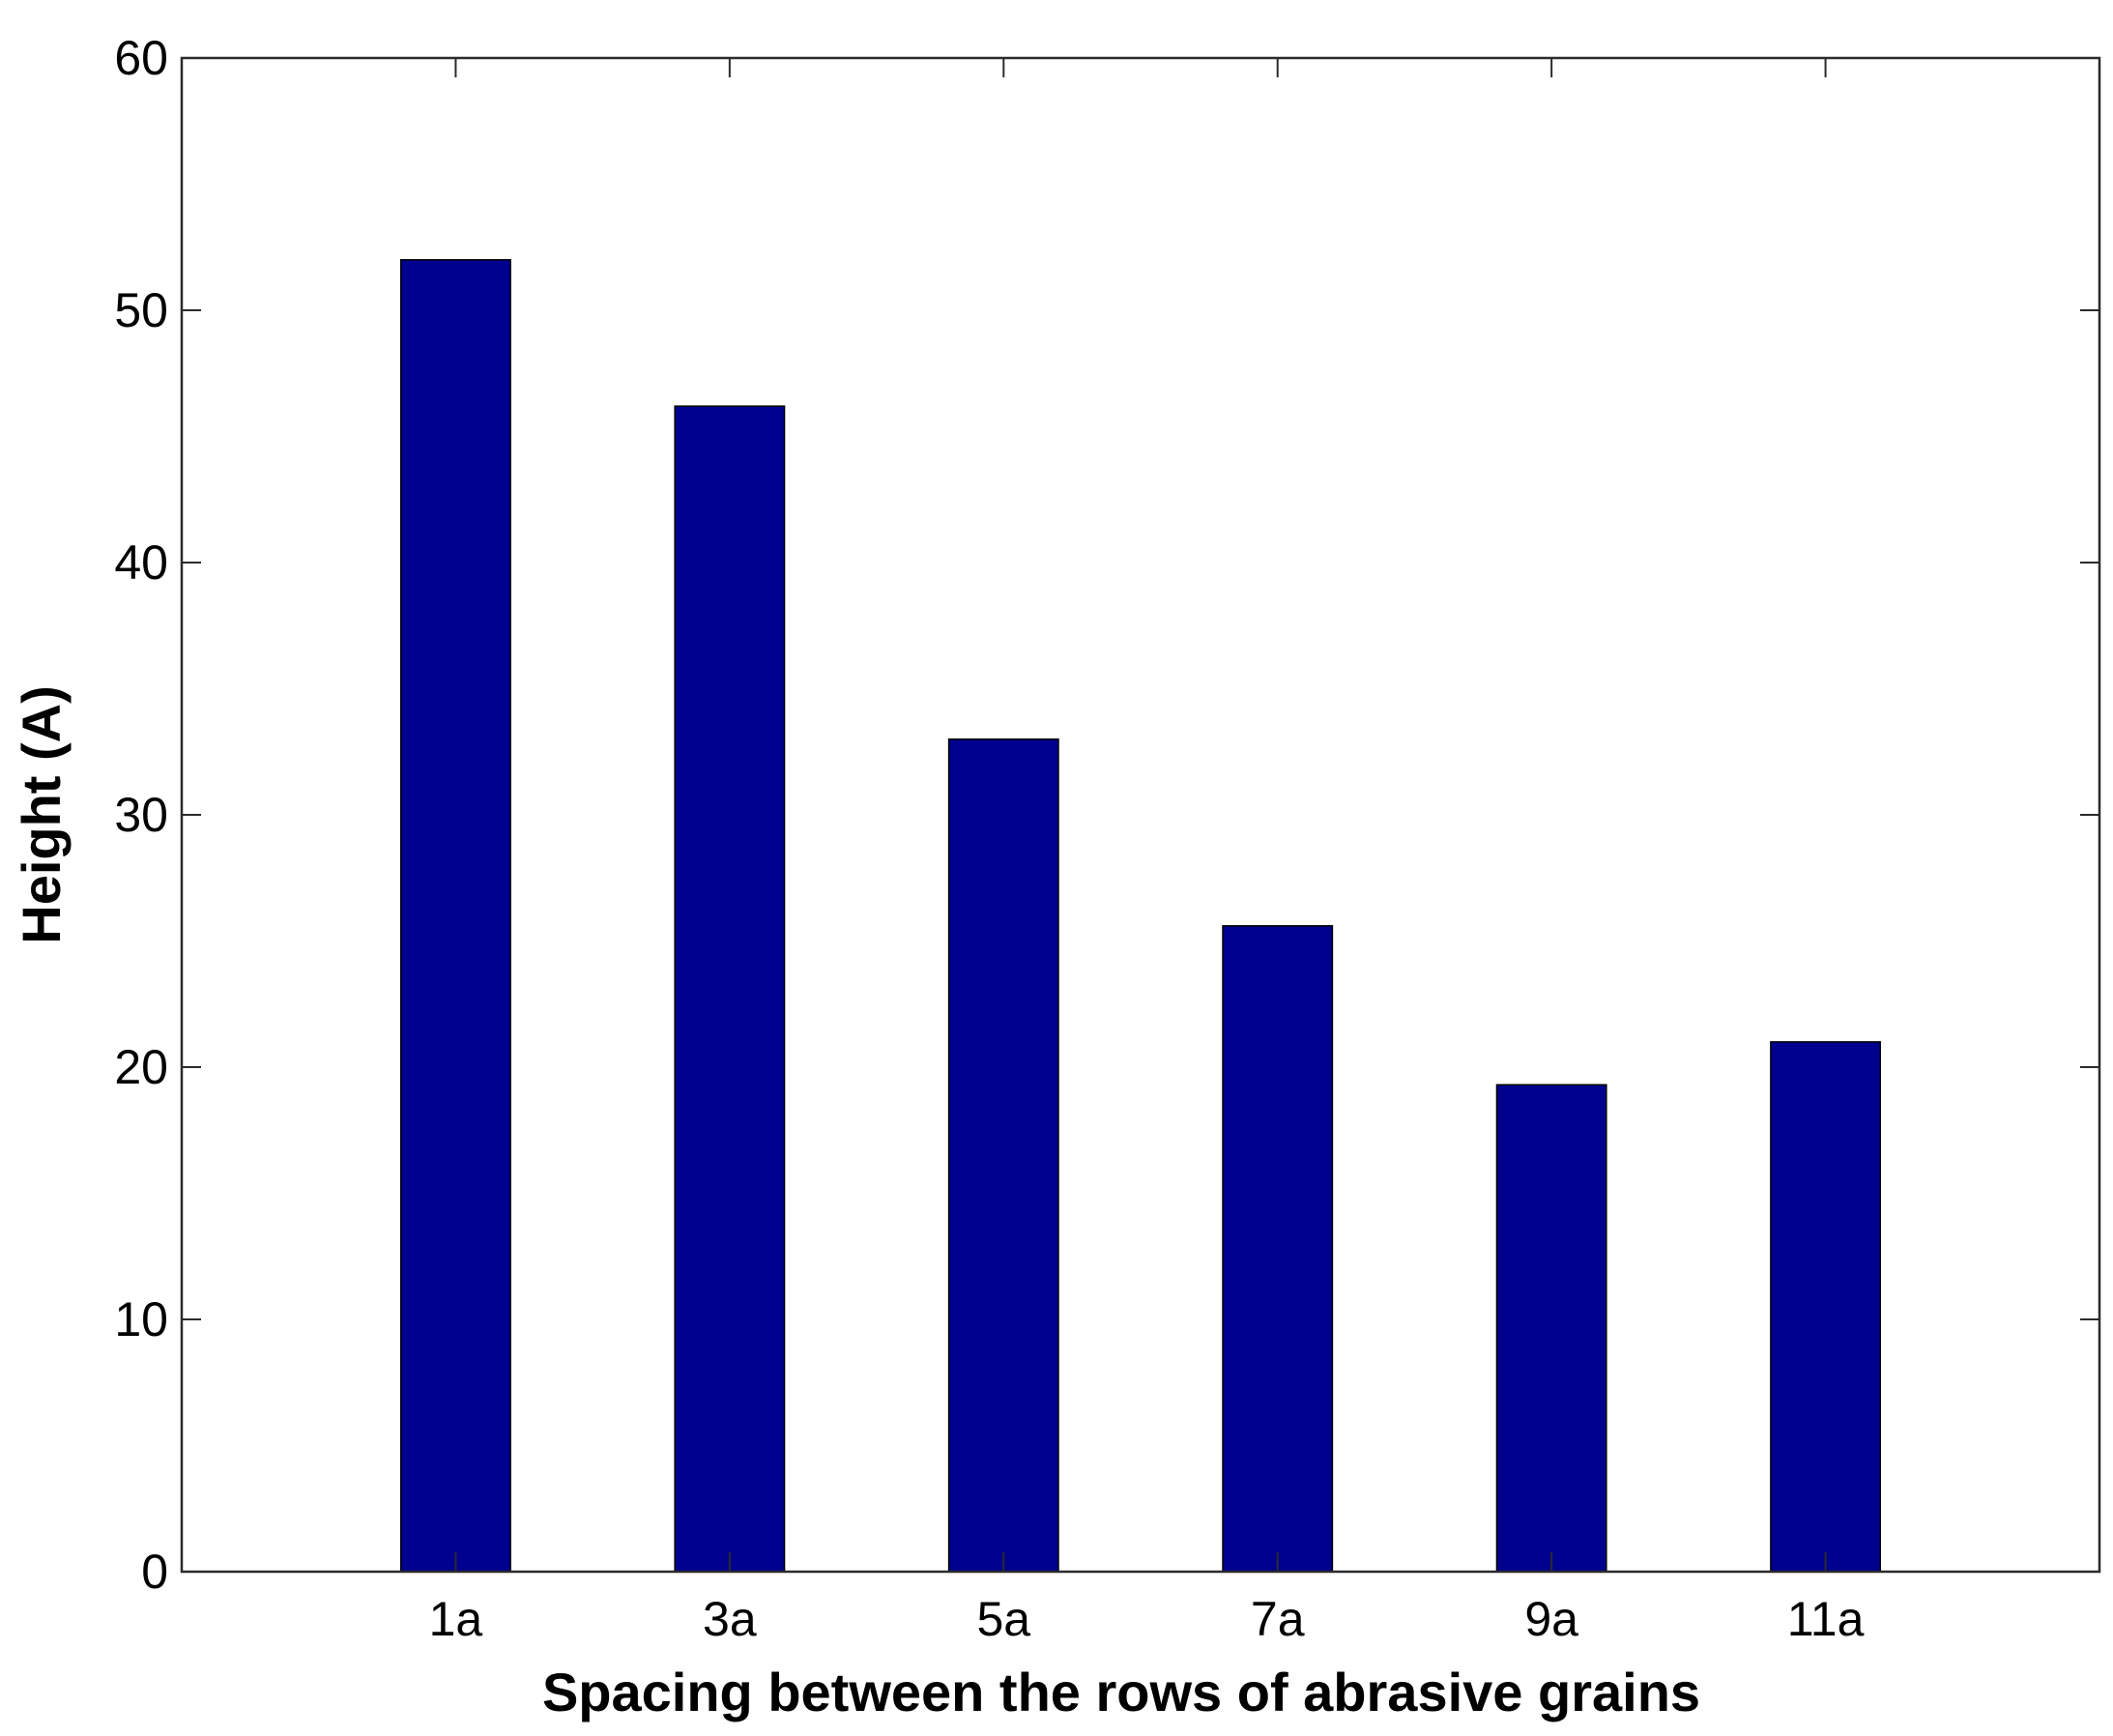 The height and width of the screenshot is (1736, 2113). I want to click on y-tick-label-60: 60, so click(141, 58).